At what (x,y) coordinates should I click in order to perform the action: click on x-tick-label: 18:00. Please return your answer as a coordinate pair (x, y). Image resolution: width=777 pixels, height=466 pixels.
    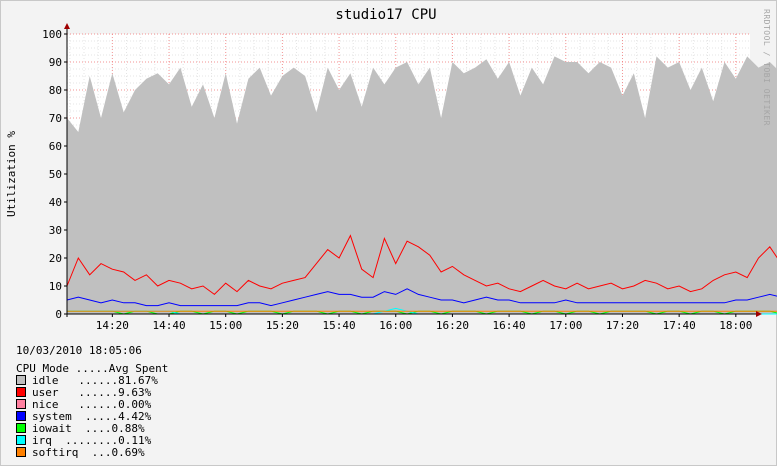
    Looking at the image, I should click on (735, 325).